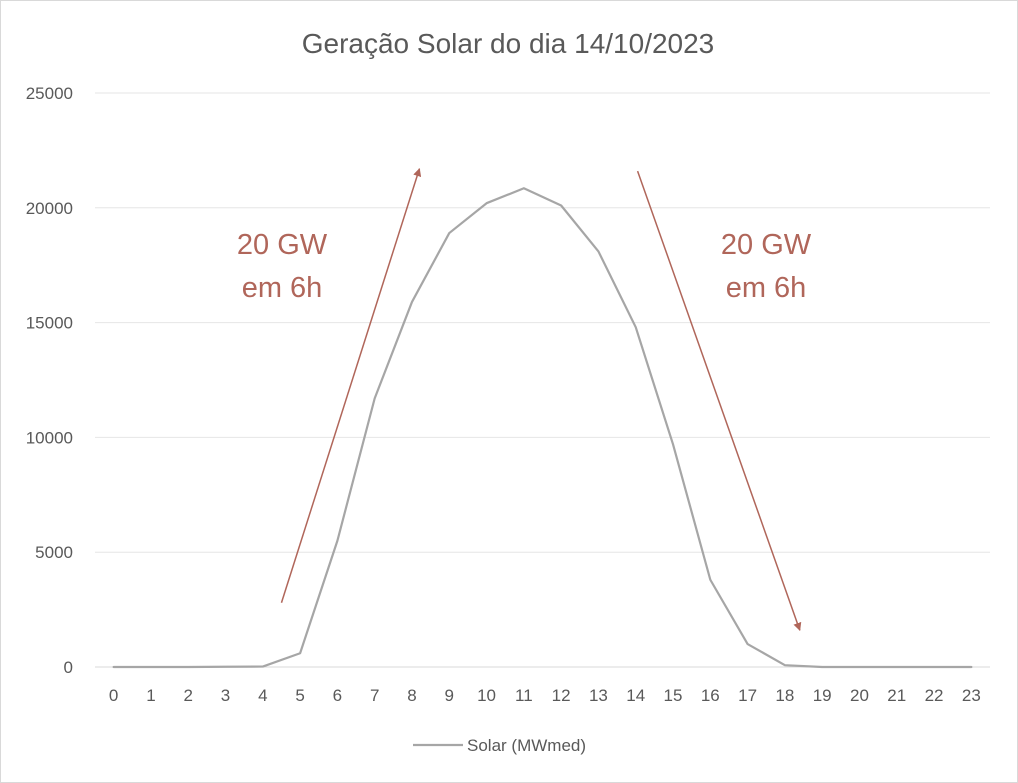 Image resolution: width=1018 pixels, height=783 pixels. Describe the element at coordinates (262, 695) in the screenshot. I see `x-tick-label-4: 4` at that location.